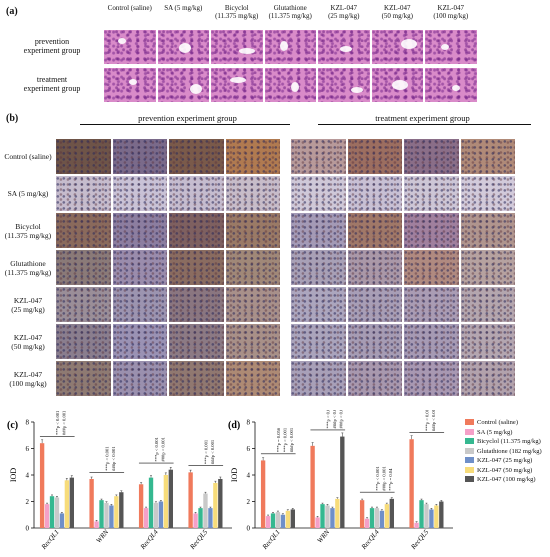 The width and height of the screenshot is (550, 557). I want to click on legend-label: SA (5 mg/kg), so click(495, 432).